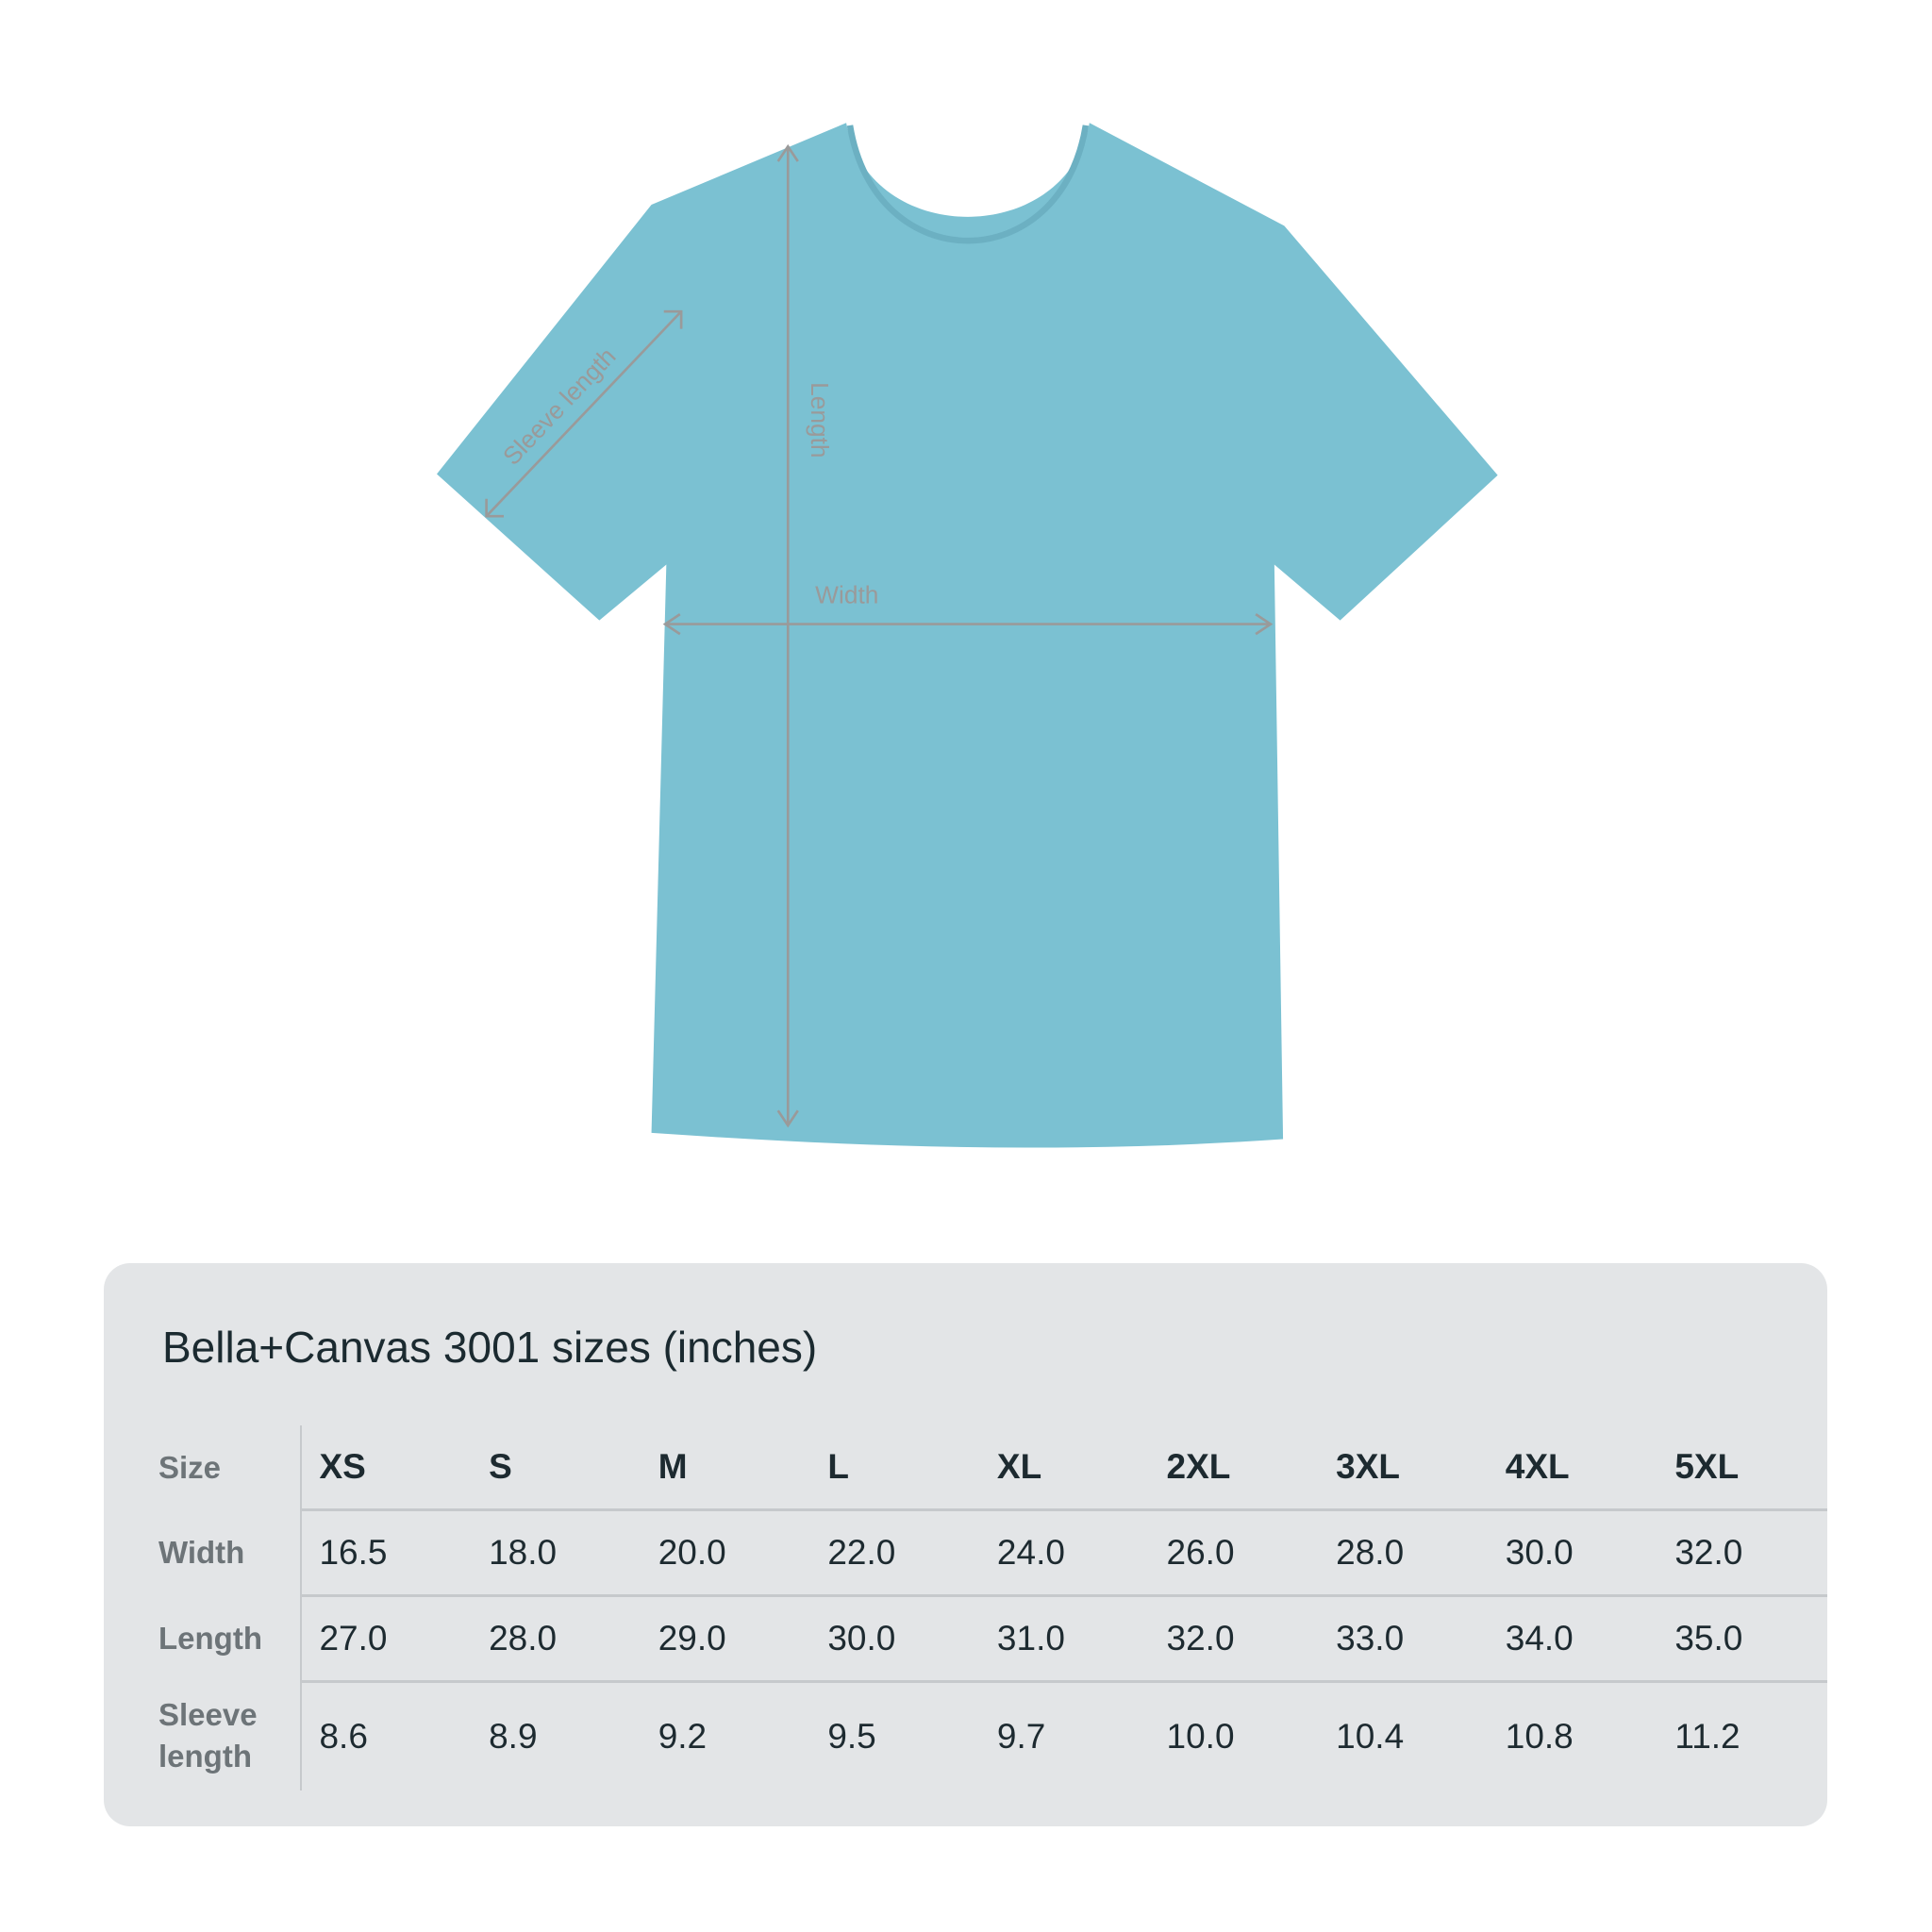  What do you see at coordinates (231, 1552) in the screenshot?
I see `row-label: Width` at bounding box center [231, 1552].